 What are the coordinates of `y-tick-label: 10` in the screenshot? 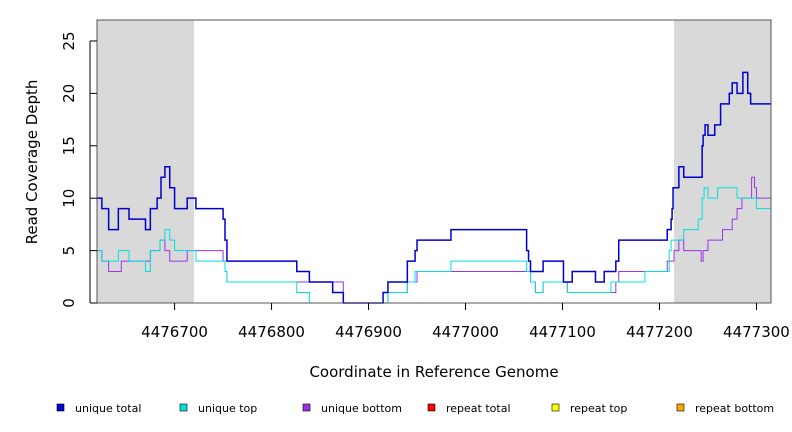 It's located at (69, 198).